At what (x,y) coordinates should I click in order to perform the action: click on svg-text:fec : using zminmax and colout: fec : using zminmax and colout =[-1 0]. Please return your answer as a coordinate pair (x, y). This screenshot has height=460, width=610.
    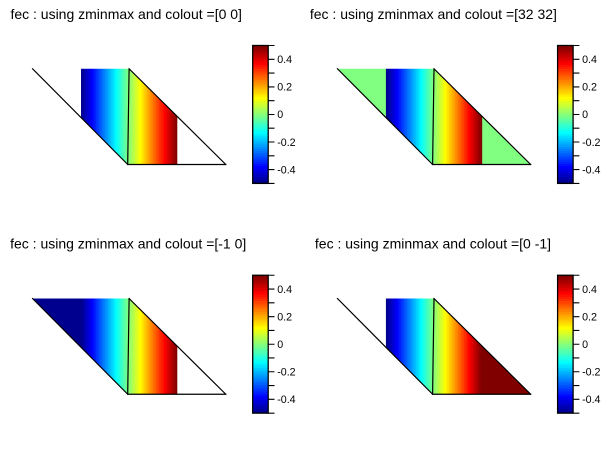
    Looking at the image, I should click on (128, 244).